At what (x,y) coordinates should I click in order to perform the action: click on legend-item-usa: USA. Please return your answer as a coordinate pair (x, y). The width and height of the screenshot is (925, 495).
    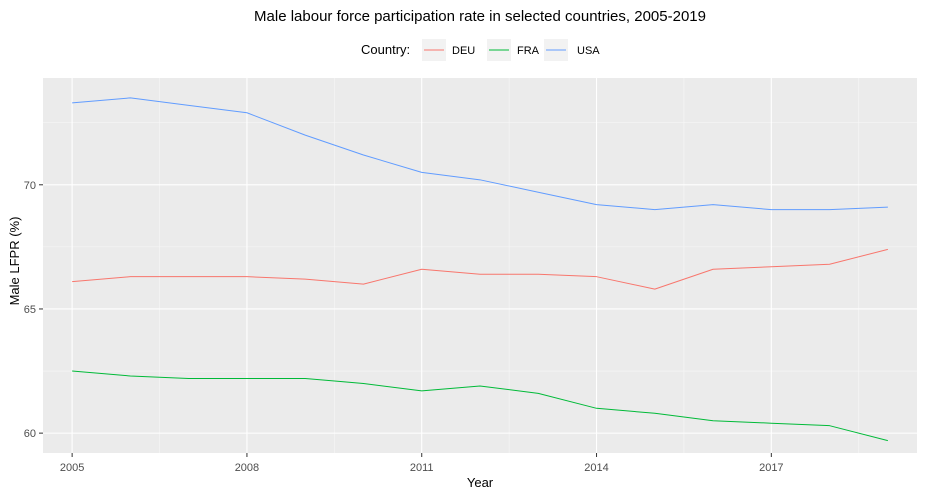
    Looking at the image, I should click on (572, 50).